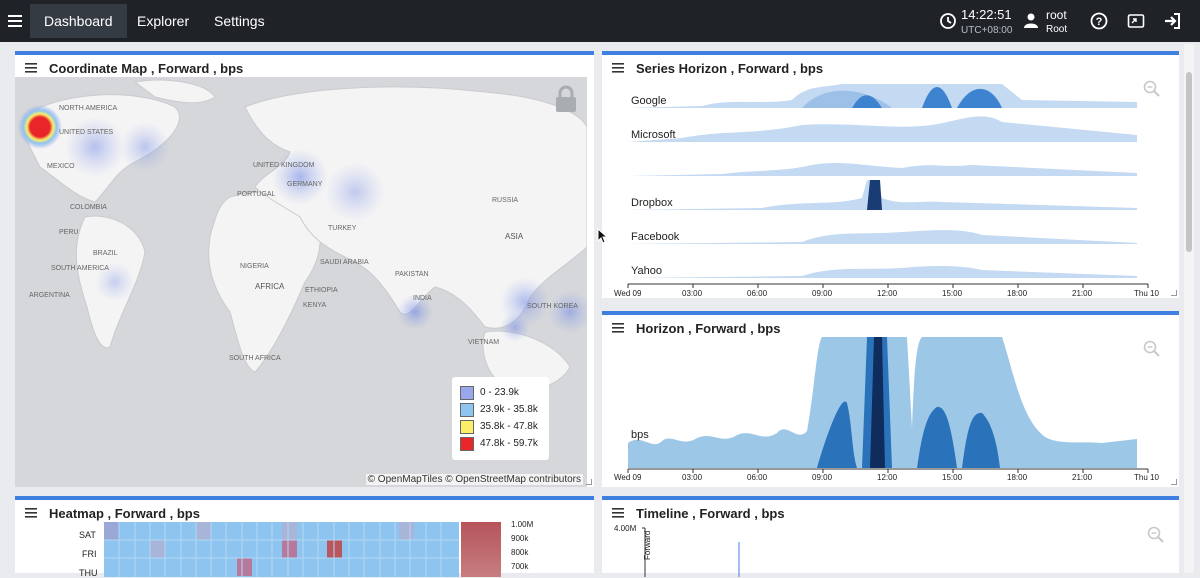 The image size is (1200, 578). I want to click on horizon-series-label: bps, so click(640, 435).